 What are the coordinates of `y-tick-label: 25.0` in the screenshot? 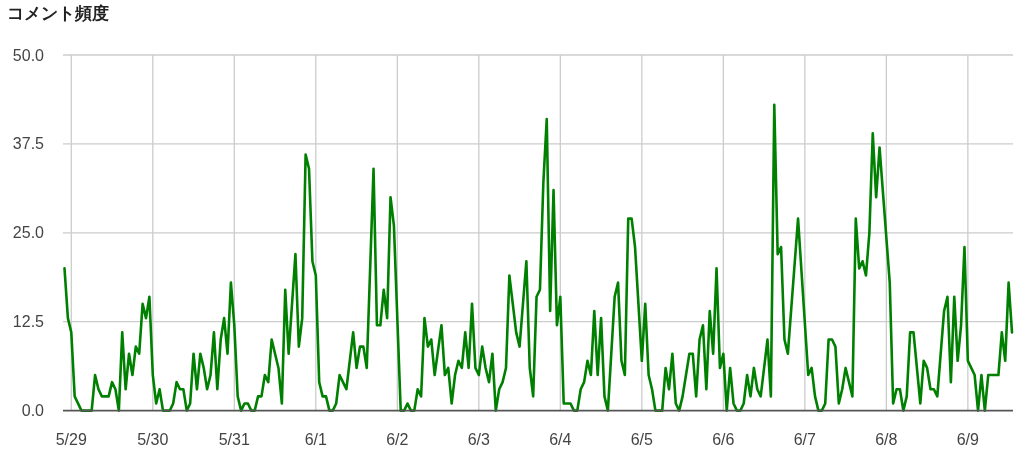 It's located at (28, 233).